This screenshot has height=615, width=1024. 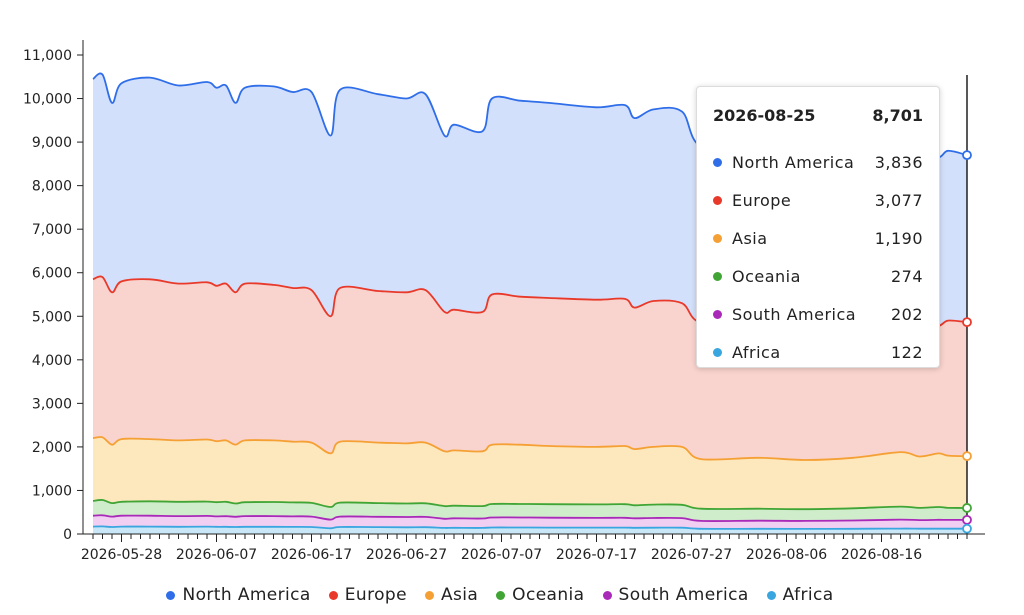 What do you see at coordinates (683, 595) in the screenshot?
I see `legend-label: South America` at bounding box center [683, 595].